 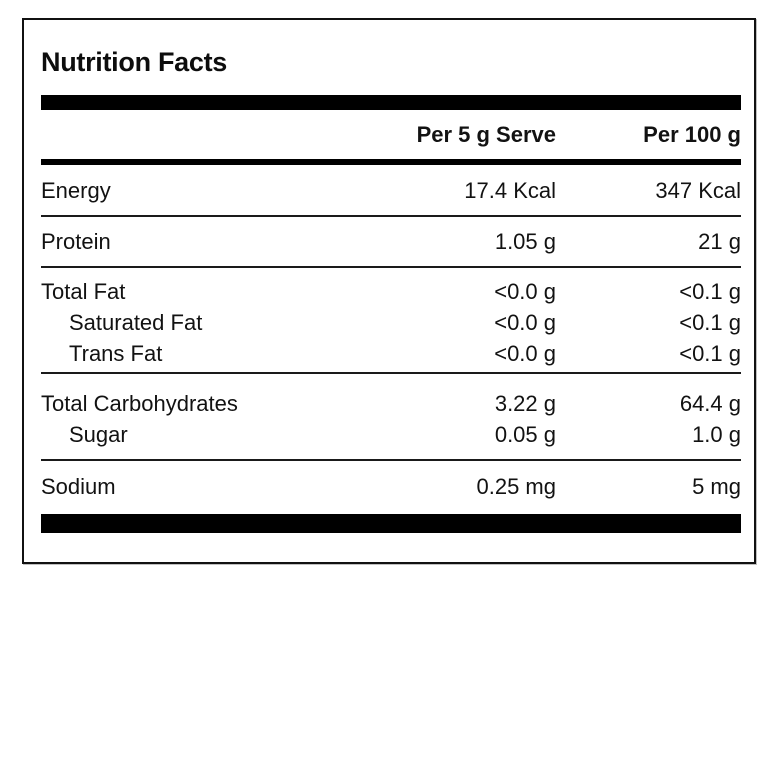 I want to click on section-energy: Energy 17.4 Kcal 347 Kcal, so click(x=391, y=191).